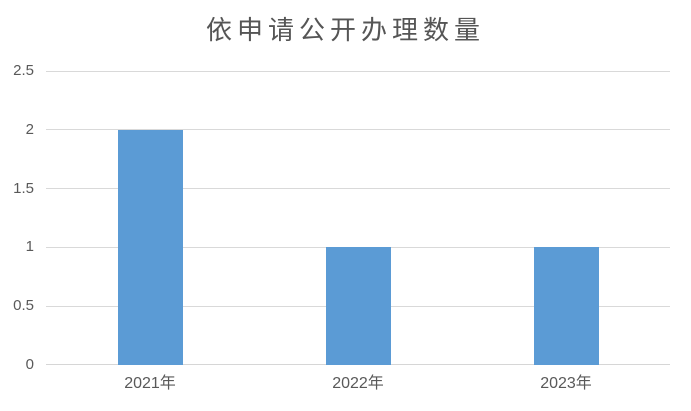 The height and width of the screenshot is (411, 691). What do you see at coordinates (566, 306) in the screenshot?
I see `bar-2023年` at bounding box center [566, 306].